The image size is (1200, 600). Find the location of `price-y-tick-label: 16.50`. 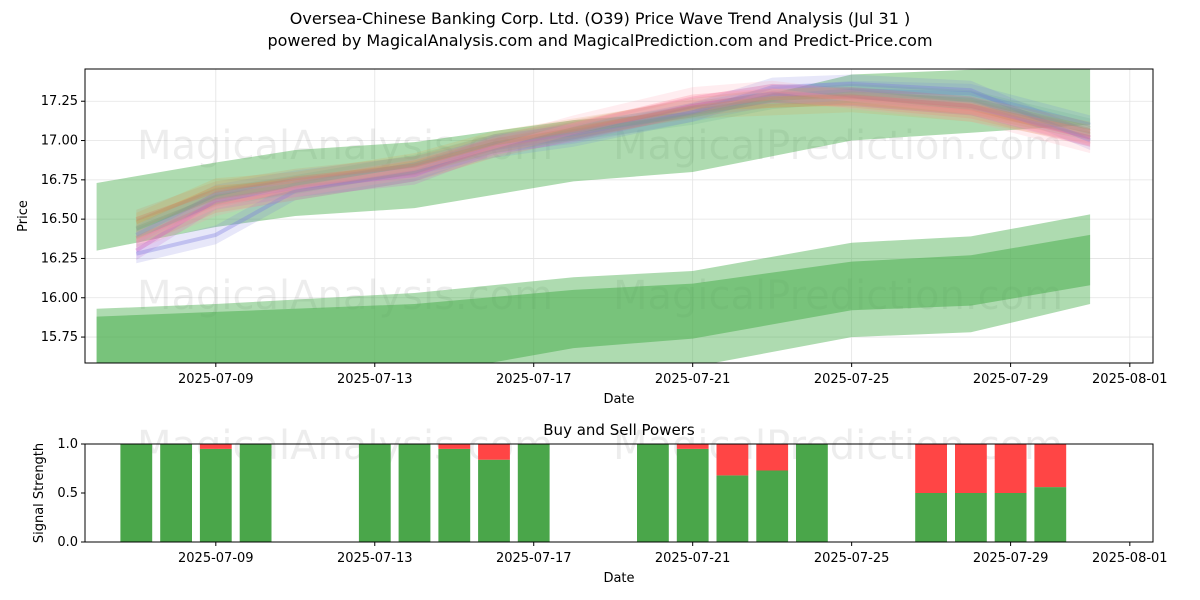

price-y-tick-label: 16.50 is located at coordinates (59, 219).